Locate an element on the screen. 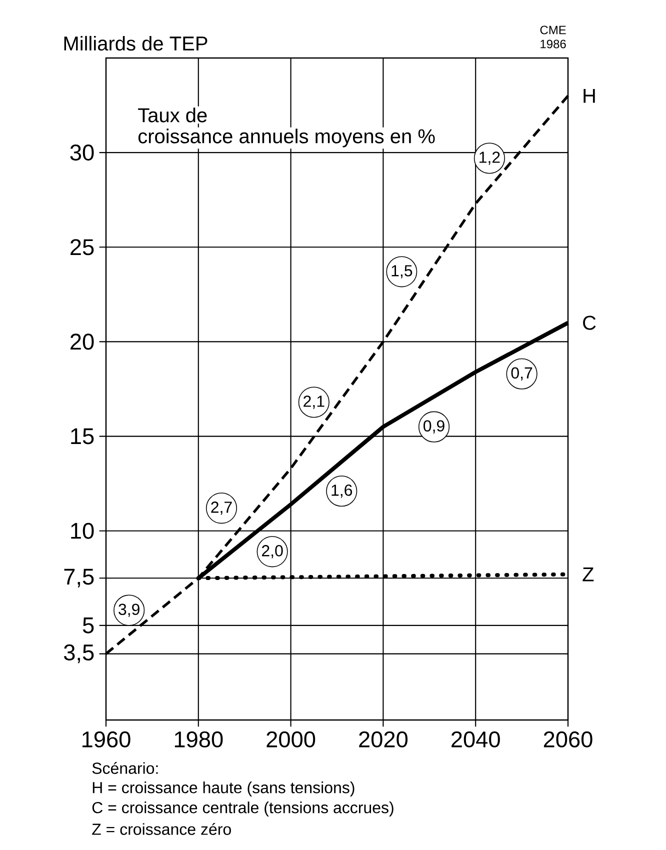 The width and height of the screenshot is (666, 850). y-tick-label: 20 is located at coordinates (82, 342).